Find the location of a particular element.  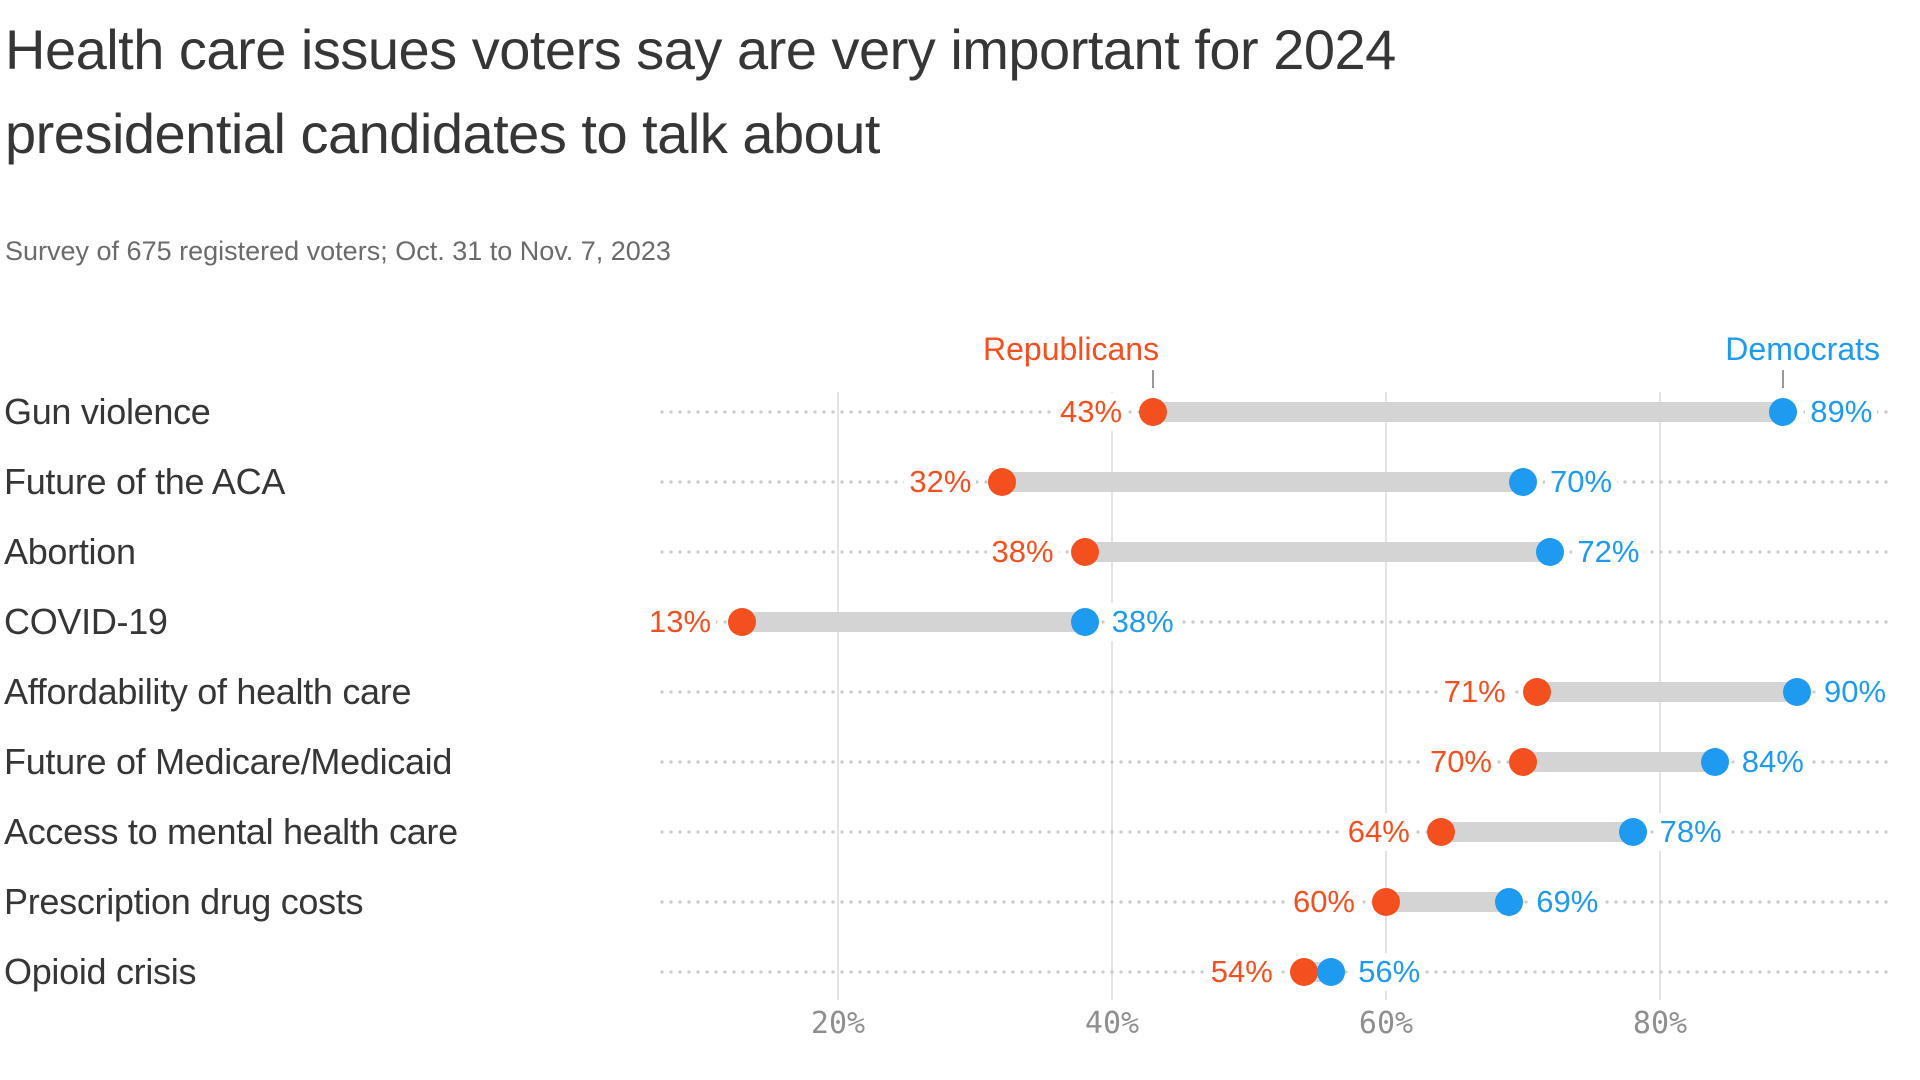

x-axis-tick-label: 40% is located at coordinates (1112, 1023).